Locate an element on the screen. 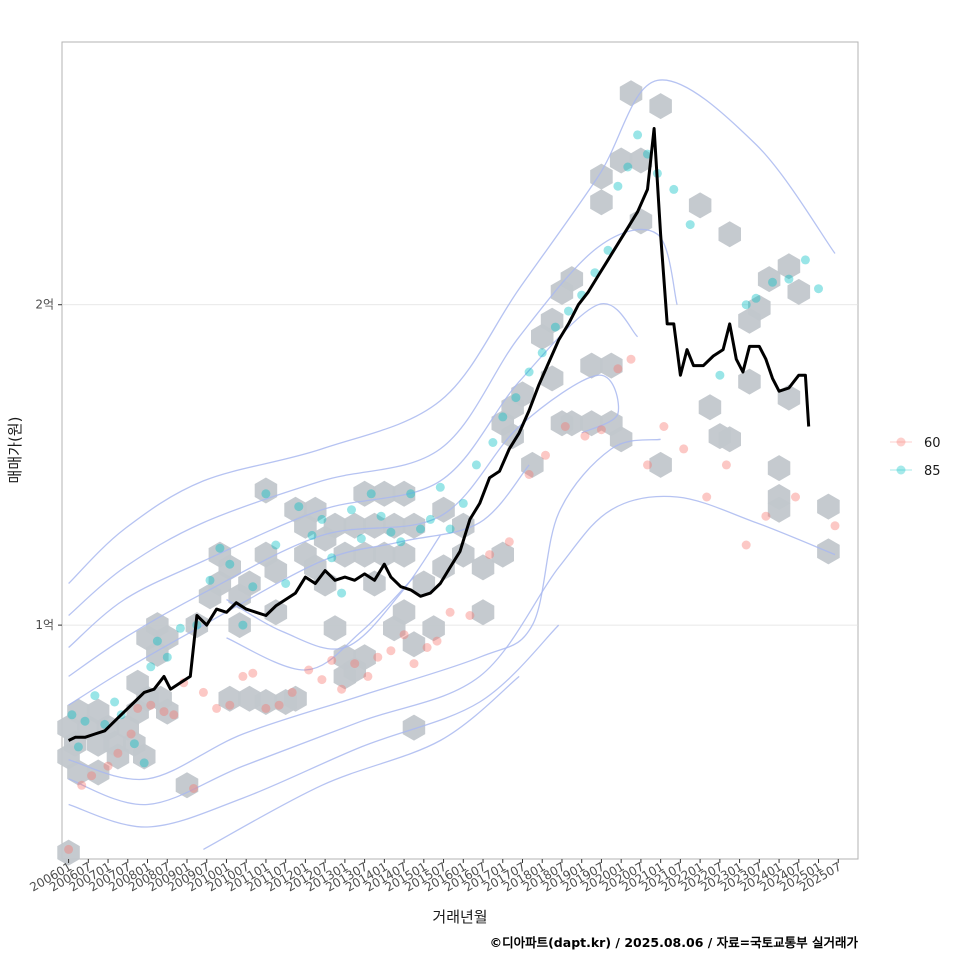 The width and height of the screenshot is (960, 960). y-tick-label: 1억 is located at coordinates (44, 625).